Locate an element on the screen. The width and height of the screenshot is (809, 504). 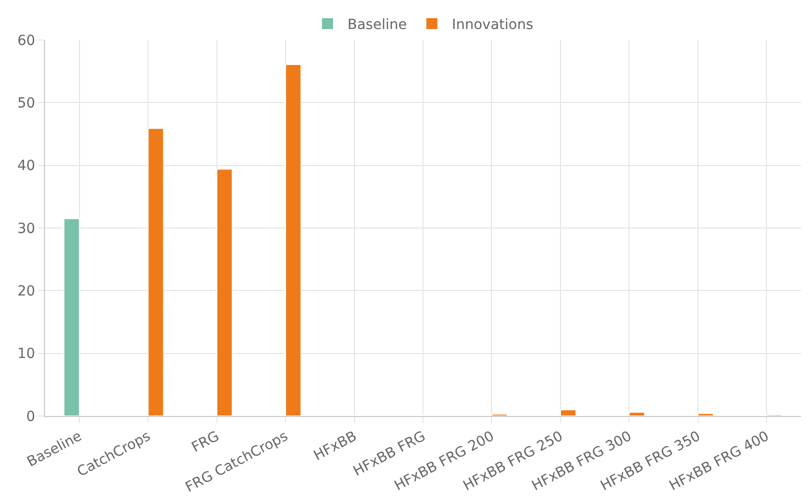
y-tick-label: 10 is located at coordinates (26, 354).